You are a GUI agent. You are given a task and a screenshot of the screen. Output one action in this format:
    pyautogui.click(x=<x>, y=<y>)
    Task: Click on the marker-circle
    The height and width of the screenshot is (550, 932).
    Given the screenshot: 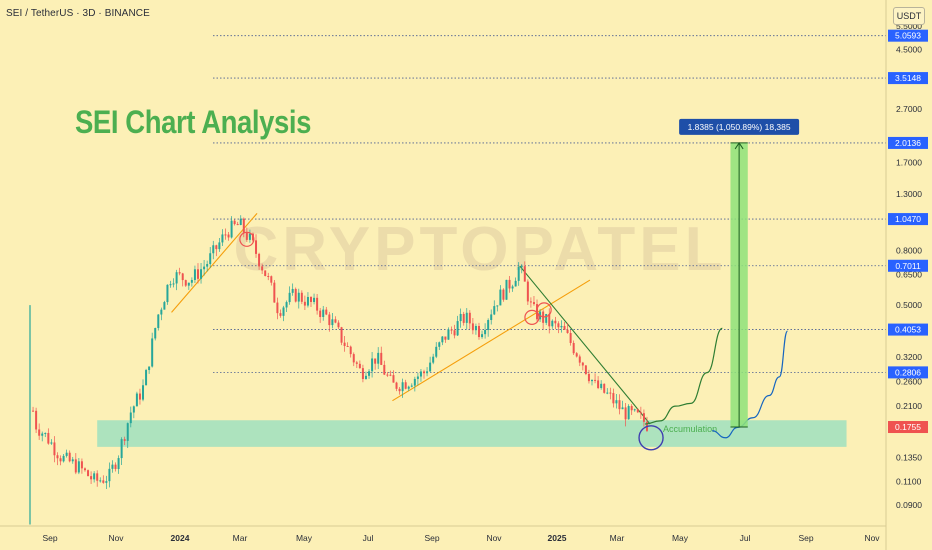 What is the action you would take?
    pyautogui.click(x=544, y=310)
    